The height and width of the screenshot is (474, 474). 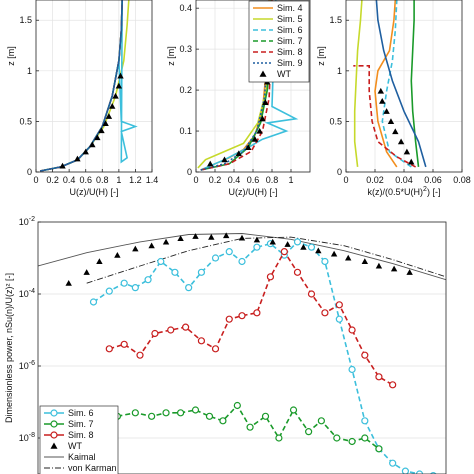 I want to click on legend-label-sim6: Sim. 6, so click(x=290, y=30).